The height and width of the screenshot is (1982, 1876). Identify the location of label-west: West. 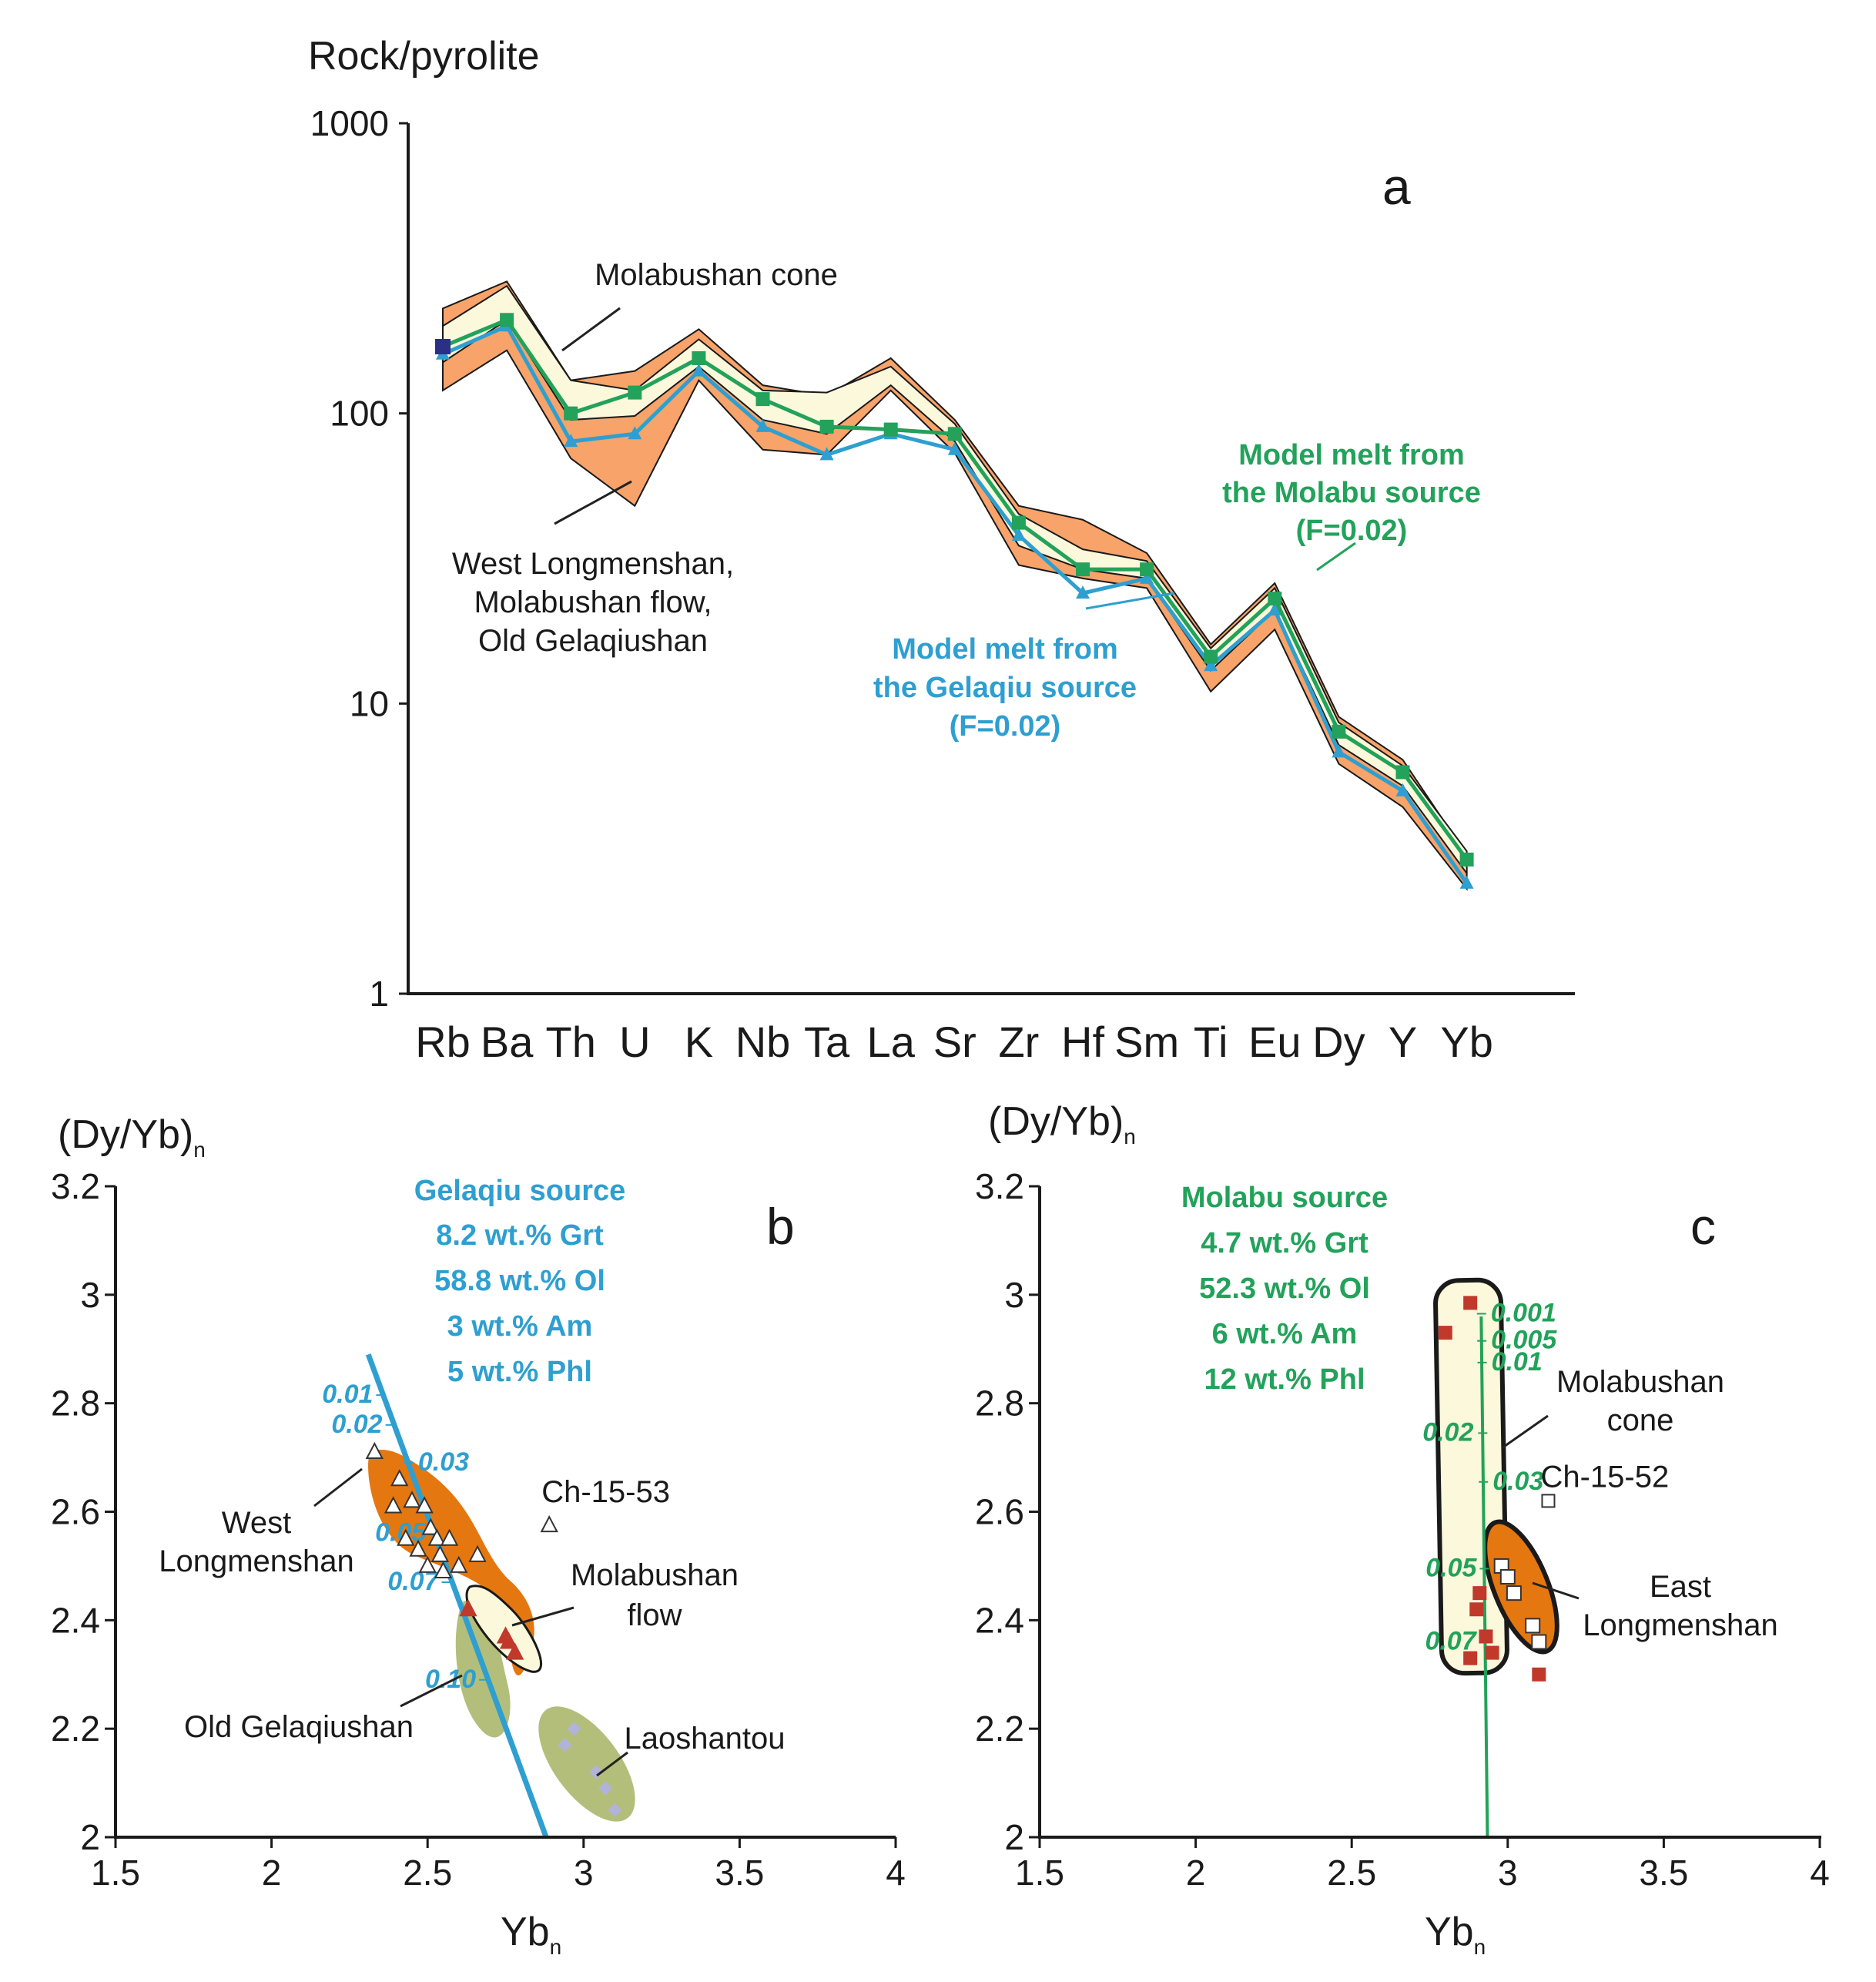
(256, 1523).